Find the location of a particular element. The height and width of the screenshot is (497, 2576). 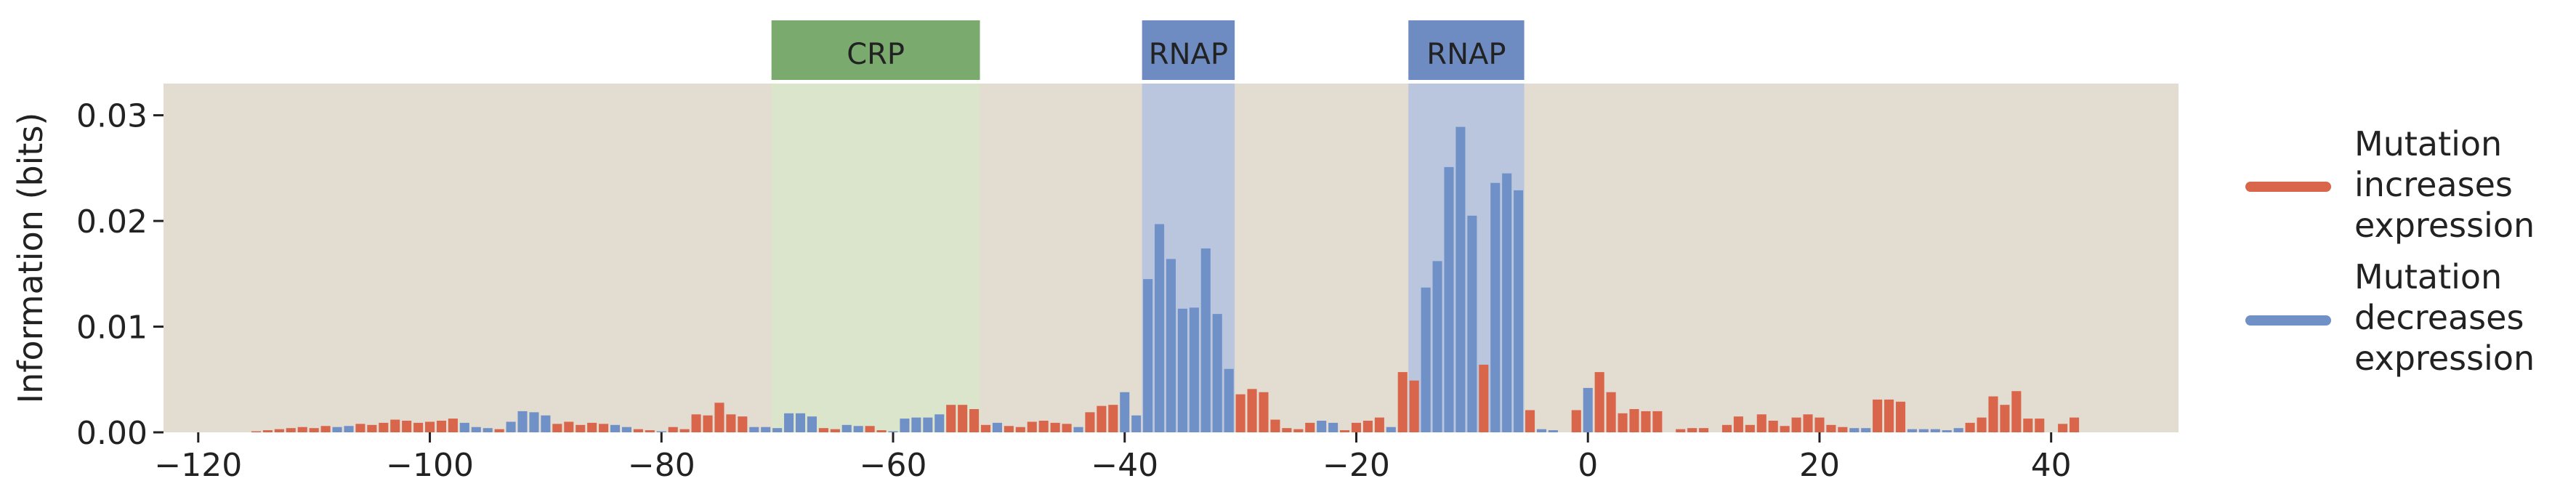

bar-pos--105 is located at coordinates (372, 428).